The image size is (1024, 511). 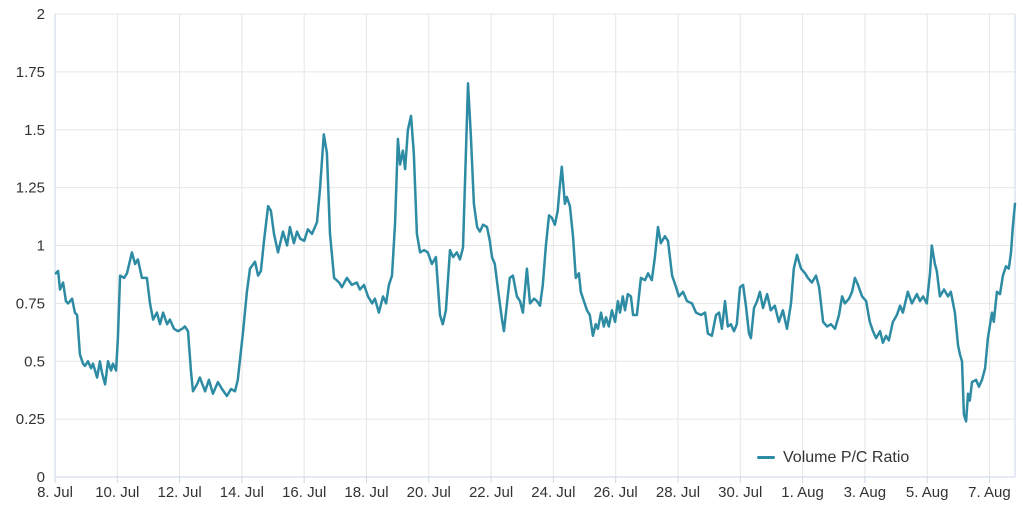 What do you see at coordinates (34, 361) in the screenshot?
I see `y-axis-label: 0.5` at bounding box center [34, 361].